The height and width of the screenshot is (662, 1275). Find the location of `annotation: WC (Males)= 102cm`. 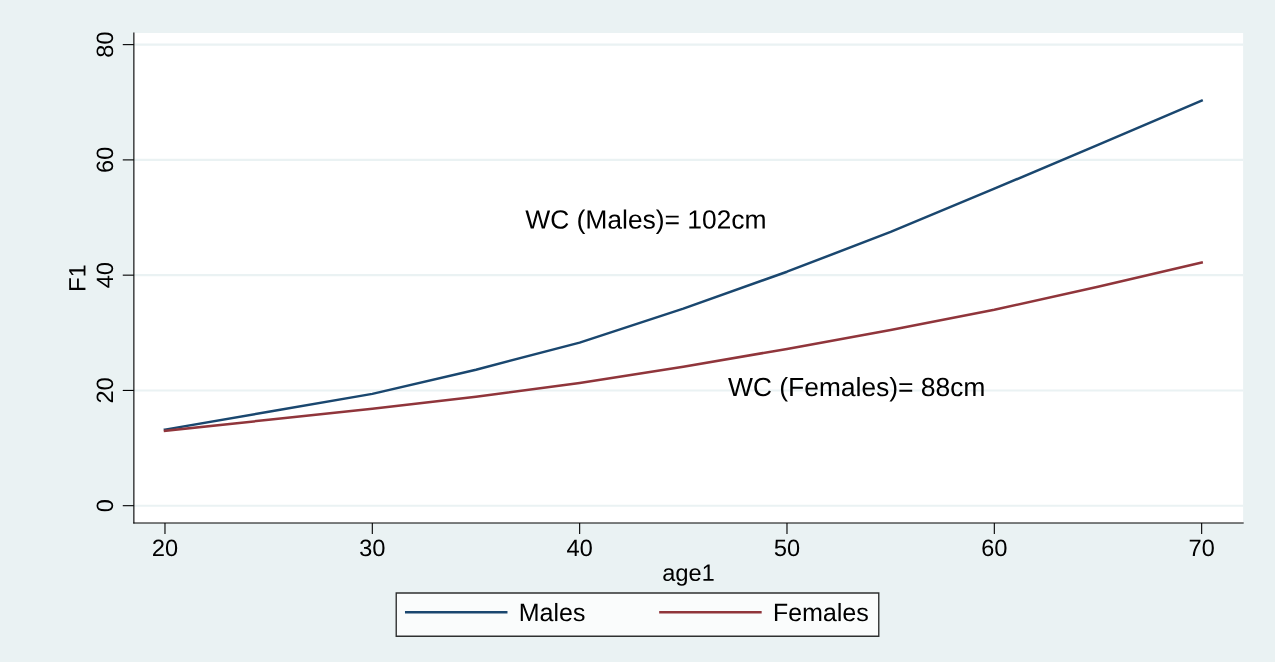

annotation: WC (Males)= 102cm is located at coordinates (645, 222).